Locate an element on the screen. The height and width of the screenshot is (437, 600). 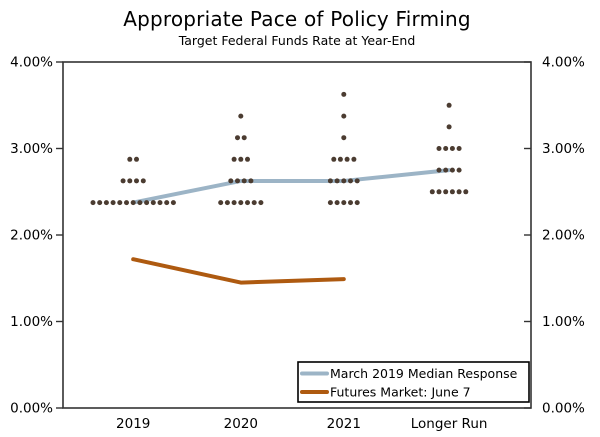
x-tick-label: 2021 is located at coordinates (344, 424).